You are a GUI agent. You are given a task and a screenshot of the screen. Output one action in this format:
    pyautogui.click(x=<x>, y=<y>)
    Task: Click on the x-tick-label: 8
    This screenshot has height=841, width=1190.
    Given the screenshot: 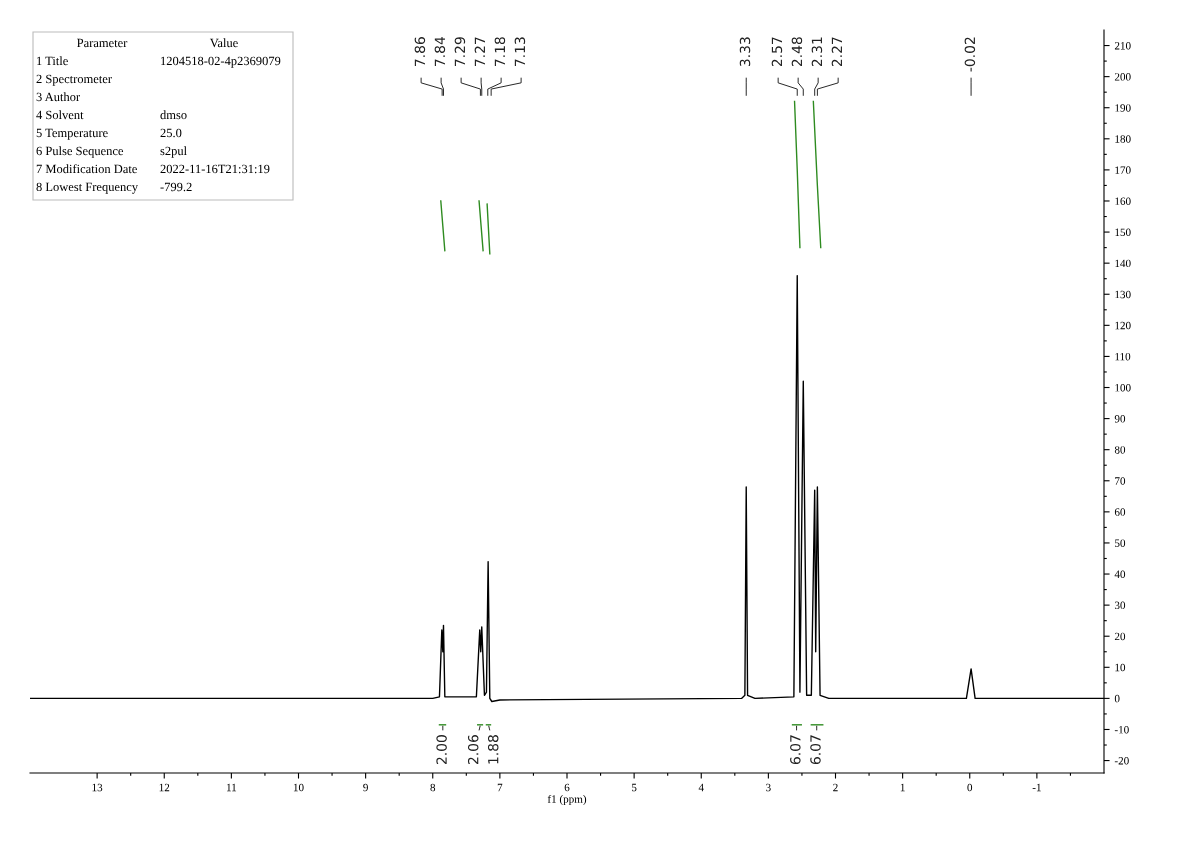 What is the action you would take?
    pyautogui.click(x=433, y=787)
    